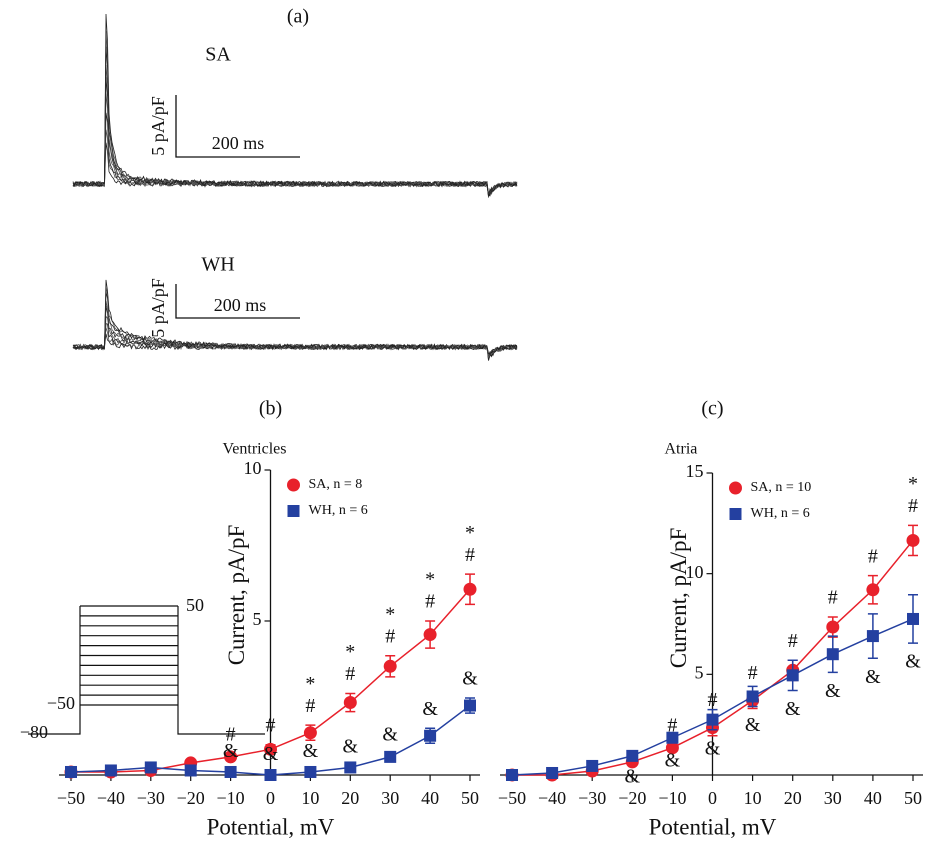  I want to click on legend-label: SA, n = 10, so click(781, 487).